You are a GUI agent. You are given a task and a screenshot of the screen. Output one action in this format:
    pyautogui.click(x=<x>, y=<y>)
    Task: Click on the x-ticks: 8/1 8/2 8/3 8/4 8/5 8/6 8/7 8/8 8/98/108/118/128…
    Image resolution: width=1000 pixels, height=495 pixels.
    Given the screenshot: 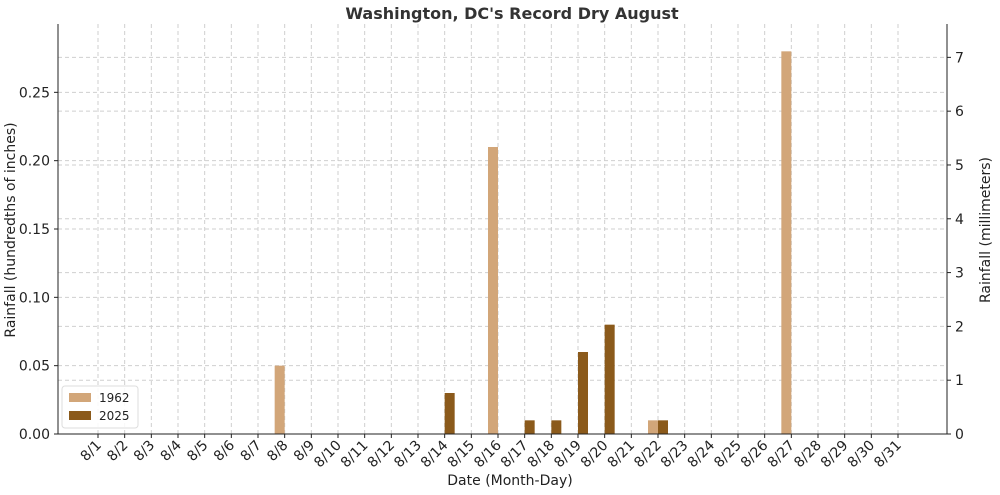 What is the action you would take?
    pyautogui.click(x=491, y=452)
    